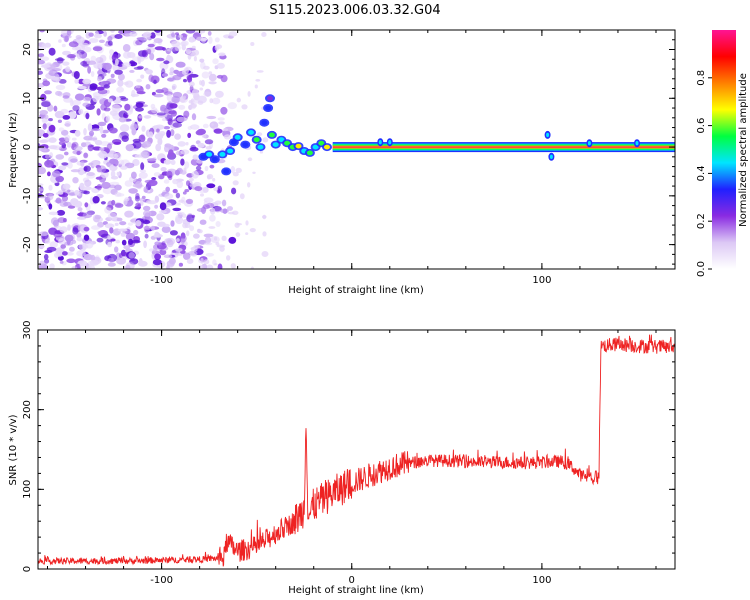 The image size is (750, 600). I want to click on y-tick-label: 200, so click(27, 409).